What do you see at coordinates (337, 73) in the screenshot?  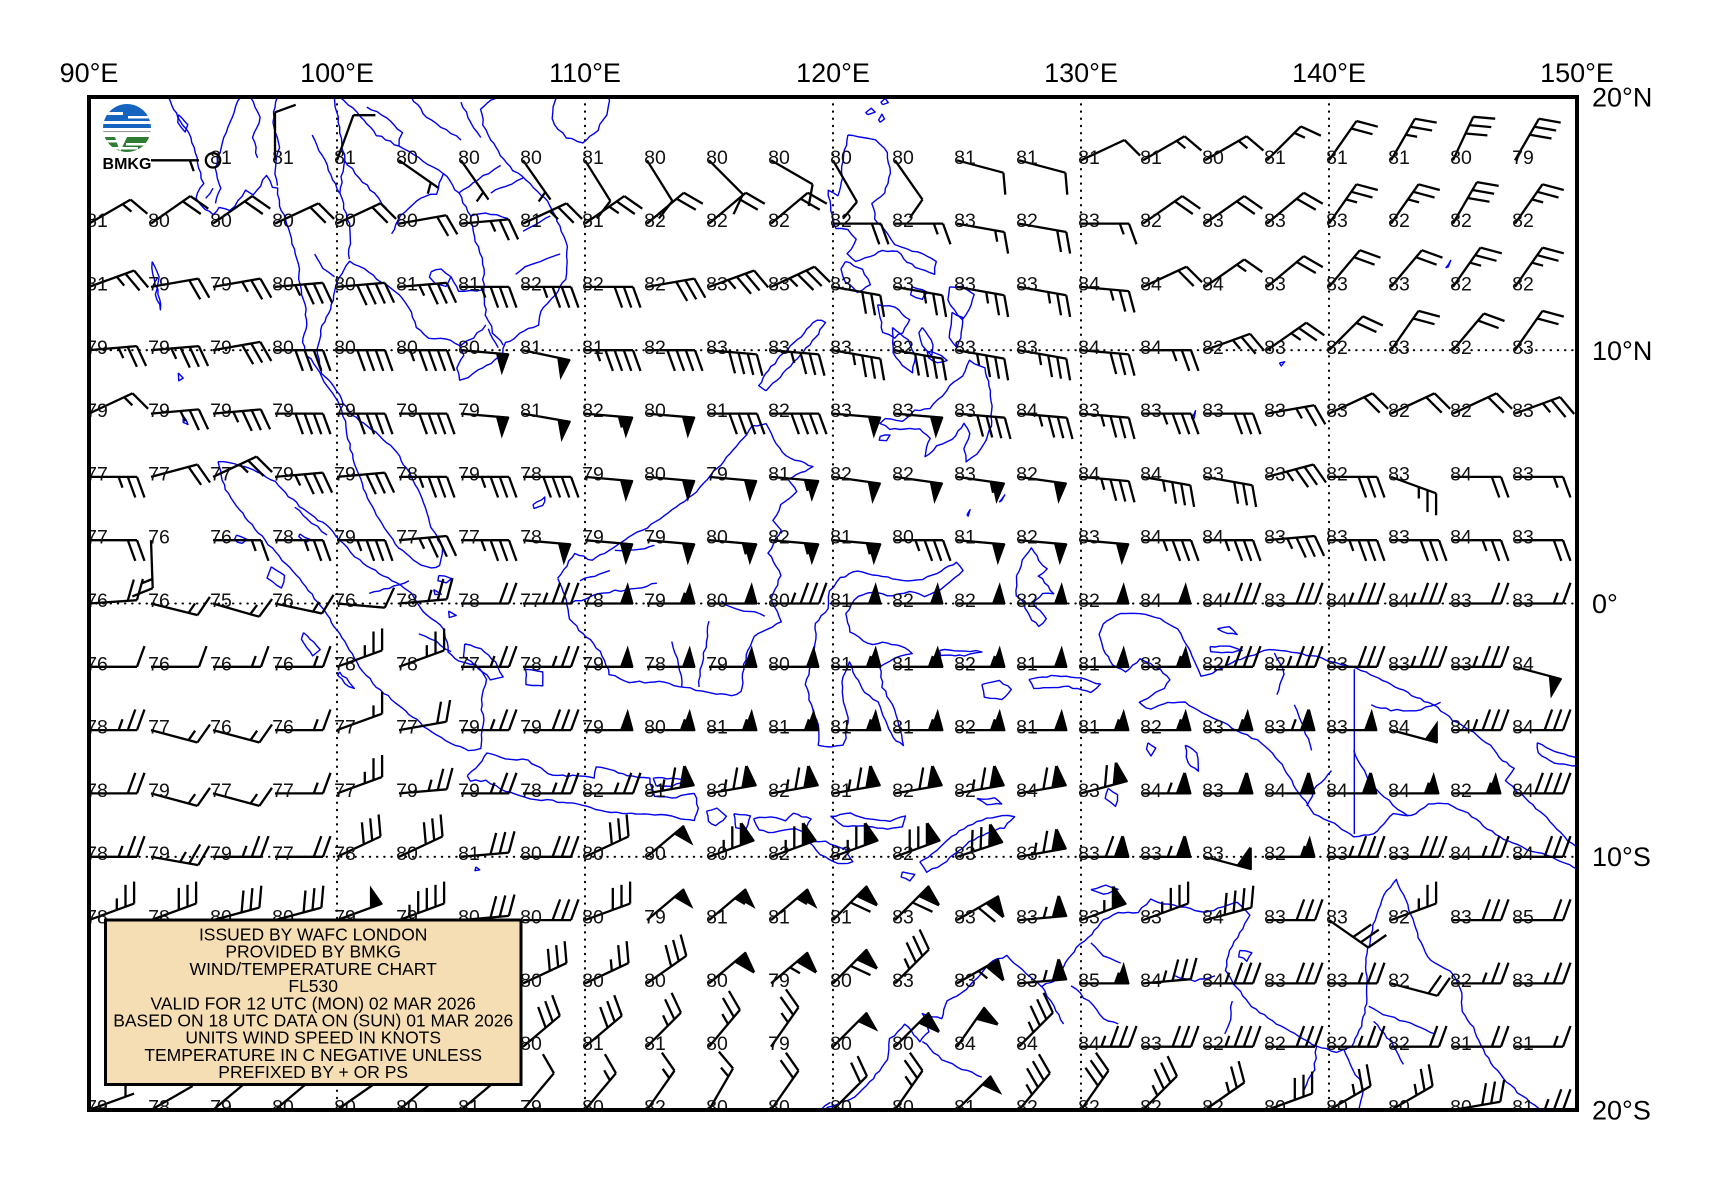 I see `svg-text: 100°E` at bounding box center [337, 73].